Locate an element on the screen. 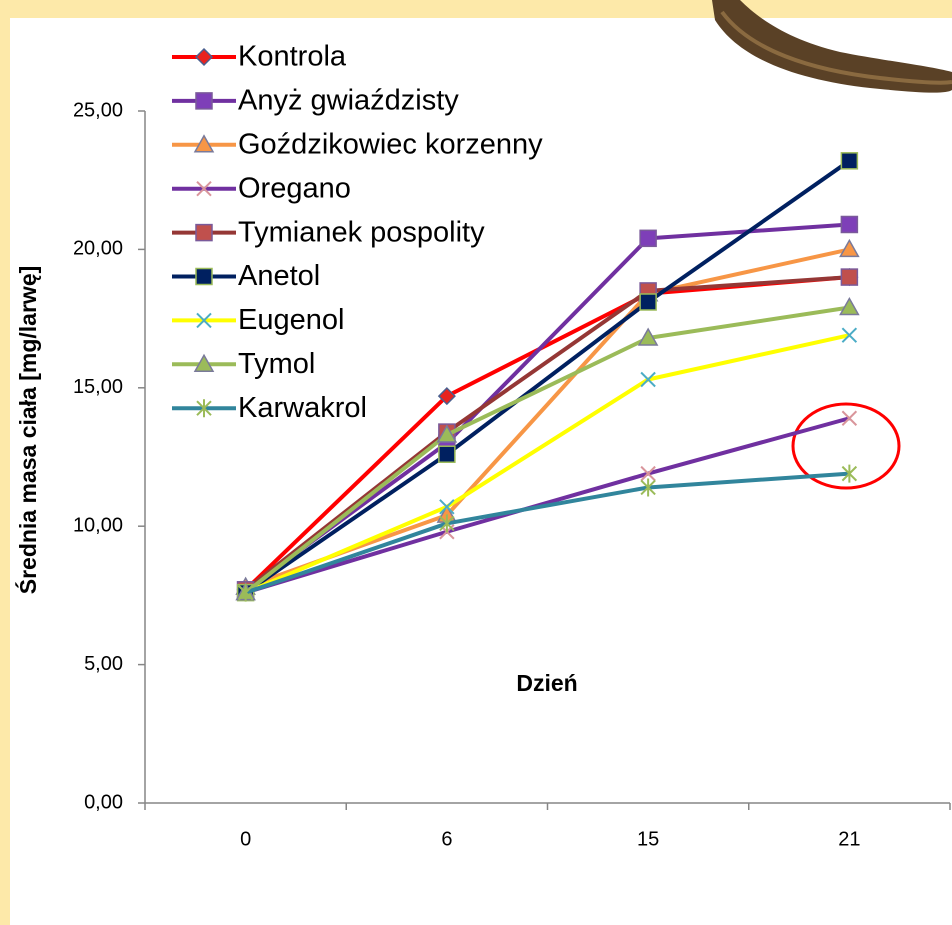  legend-item: Tymianek pospolity is located at coordinates (328, 232).